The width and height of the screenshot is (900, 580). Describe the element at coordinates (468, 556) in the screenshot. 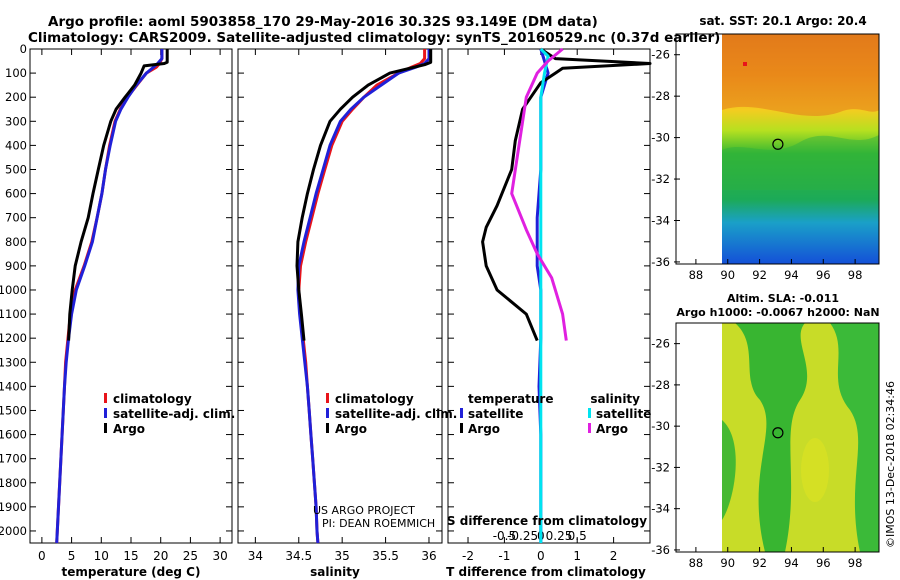

I see `t-diff-tick-label: -2` at that location.